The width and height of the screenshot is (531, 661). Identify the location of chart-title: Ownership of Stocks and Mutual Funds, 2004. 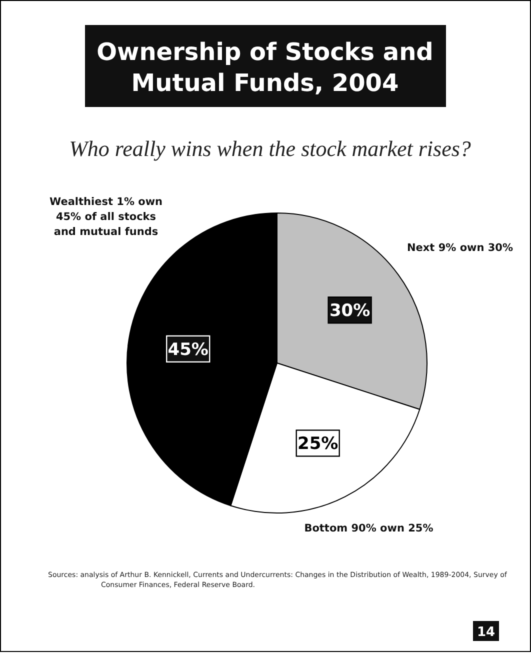
(265, 67).